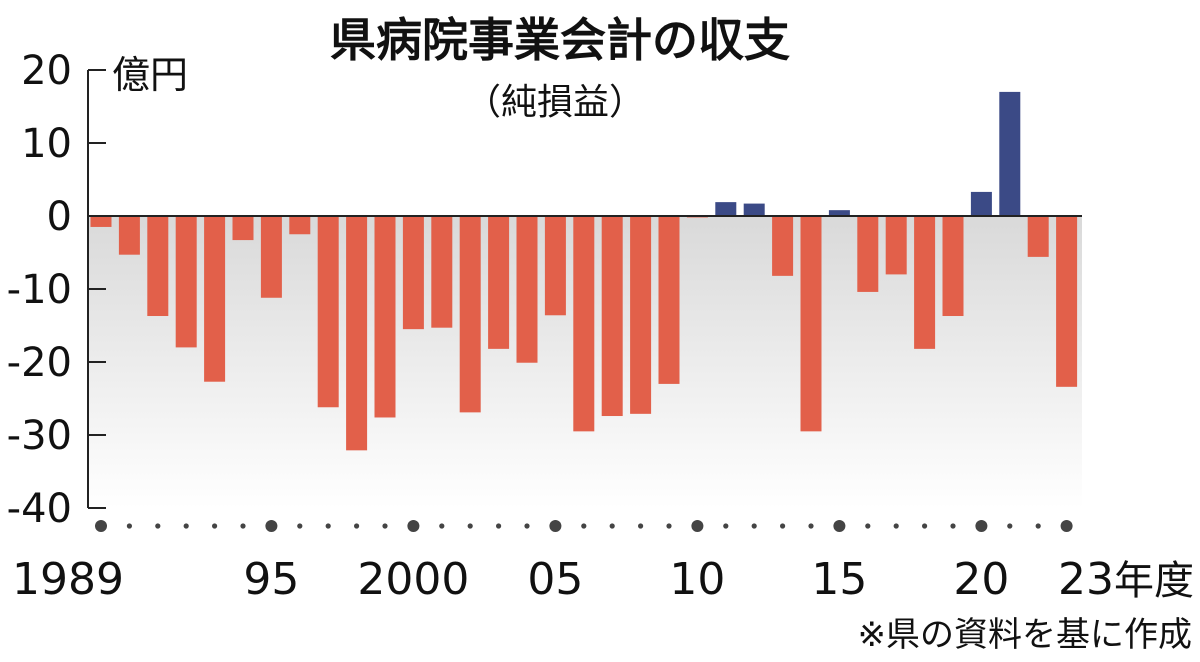 The height and width of the screenshot is (662, 1200). I want to click on chart-subtitle: （純損益）, so click(555, 102).